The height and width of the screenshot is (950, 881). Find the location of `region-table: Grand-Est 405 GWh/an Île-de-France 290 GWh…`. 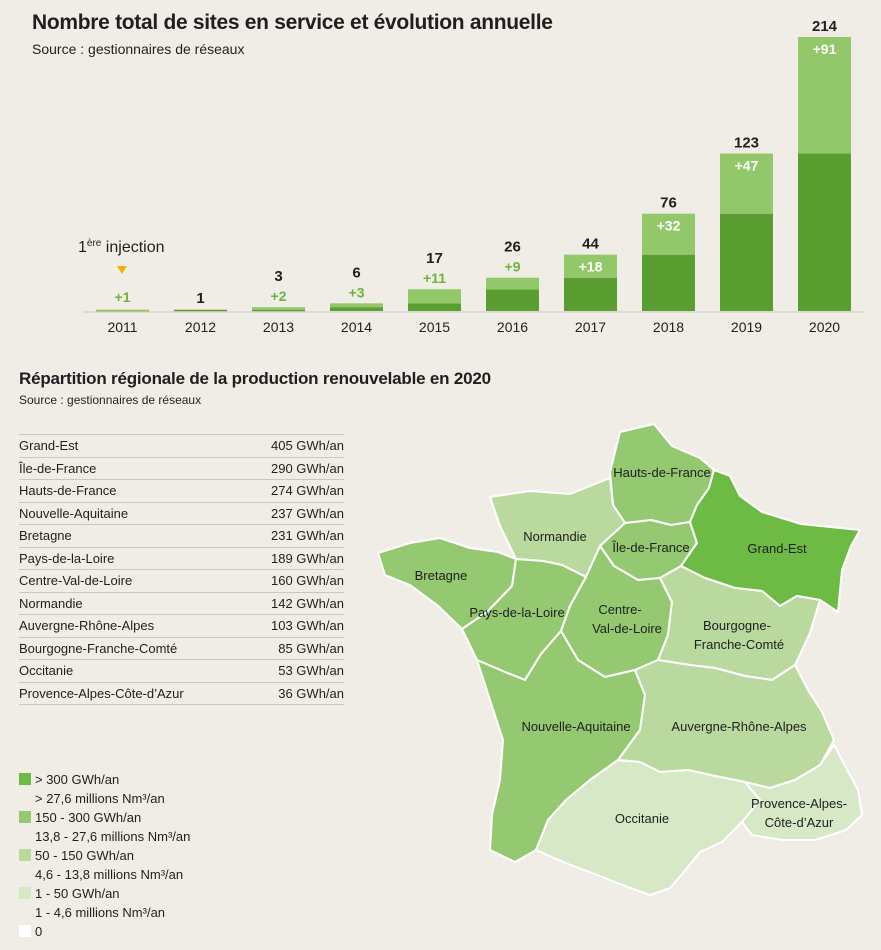

region-table: Grand-Est 405 GWh/an Île-de-France 290 GWh… is located at coordinates (181, 569).